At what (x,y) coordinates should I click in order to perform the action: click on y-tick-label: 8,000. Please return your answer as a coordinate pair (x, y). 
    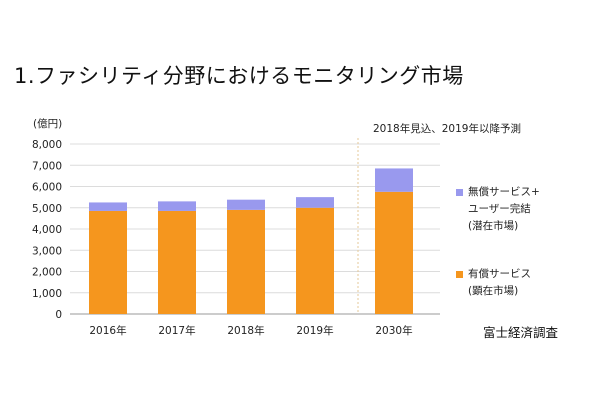
    Looking at the image, I should click on (47, 145).